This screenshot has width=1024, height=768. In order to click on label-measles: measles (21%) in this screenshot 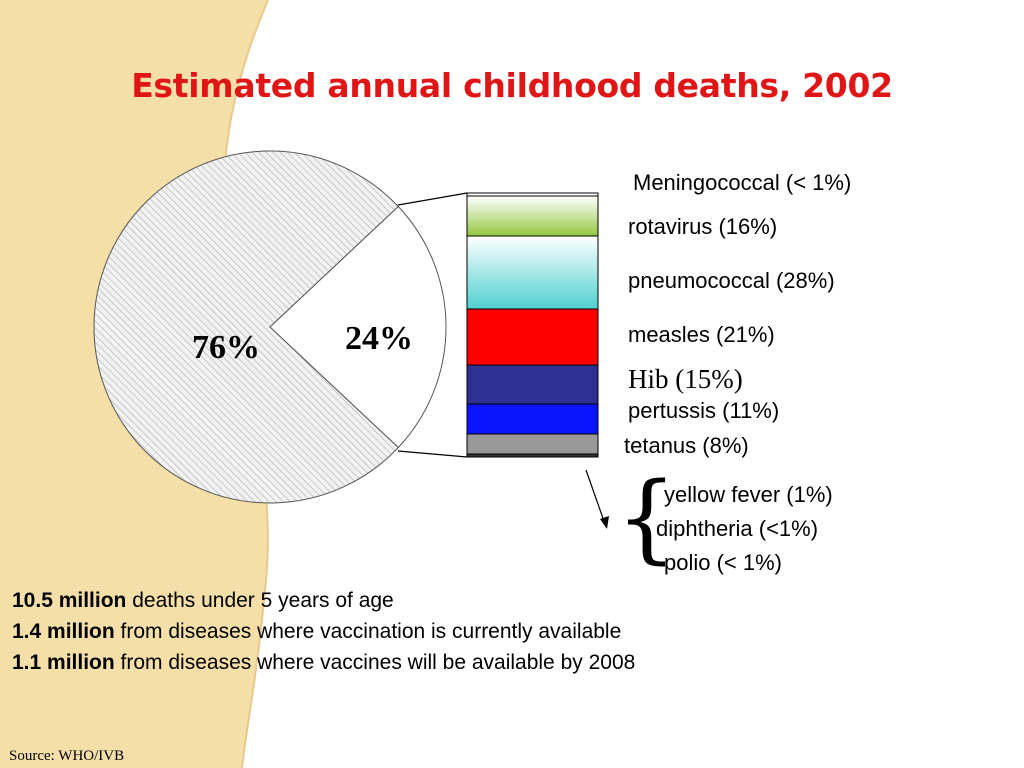, I will do `click(701, 334)`.